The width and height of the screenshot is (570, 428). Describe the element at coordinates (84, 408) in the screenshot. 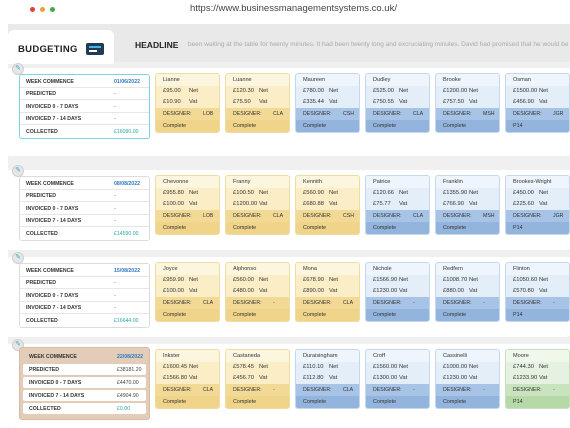

I see `summary-row-collected: COLLECTED £0.00` at that location.